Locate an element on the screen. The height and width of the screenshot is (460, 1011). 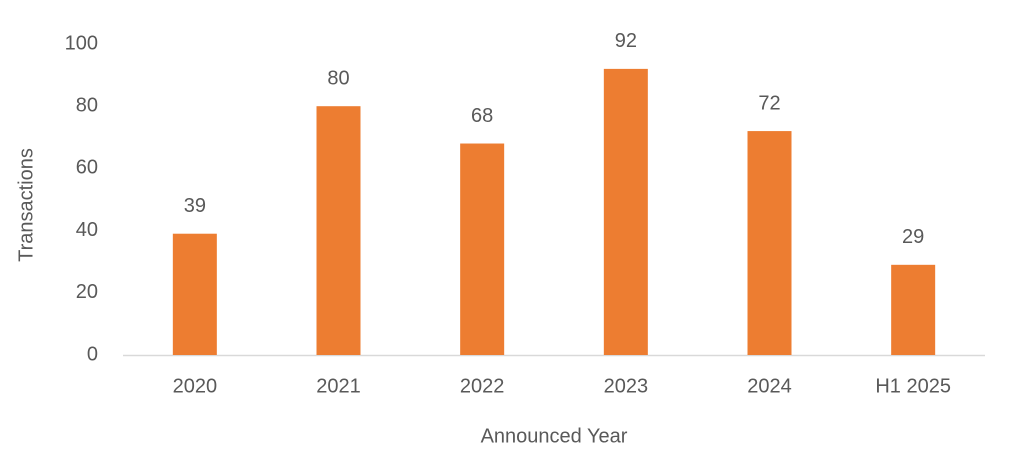
y-tick-label: 40 is located at coordinates (87, 230).